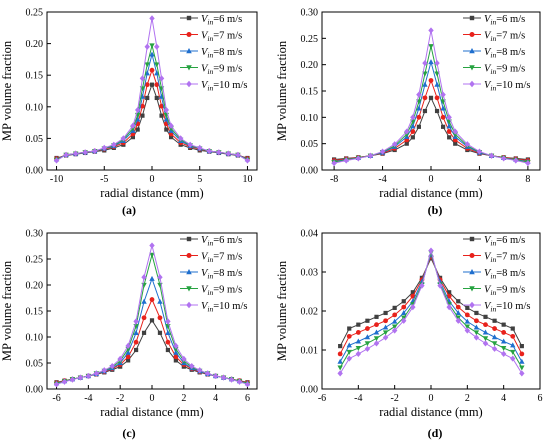 The height and width of the screenshot is (443, 550). Describe the element at coordinates (56, 179) in the screenshot. I see `x-tick-label: -10` at that location.